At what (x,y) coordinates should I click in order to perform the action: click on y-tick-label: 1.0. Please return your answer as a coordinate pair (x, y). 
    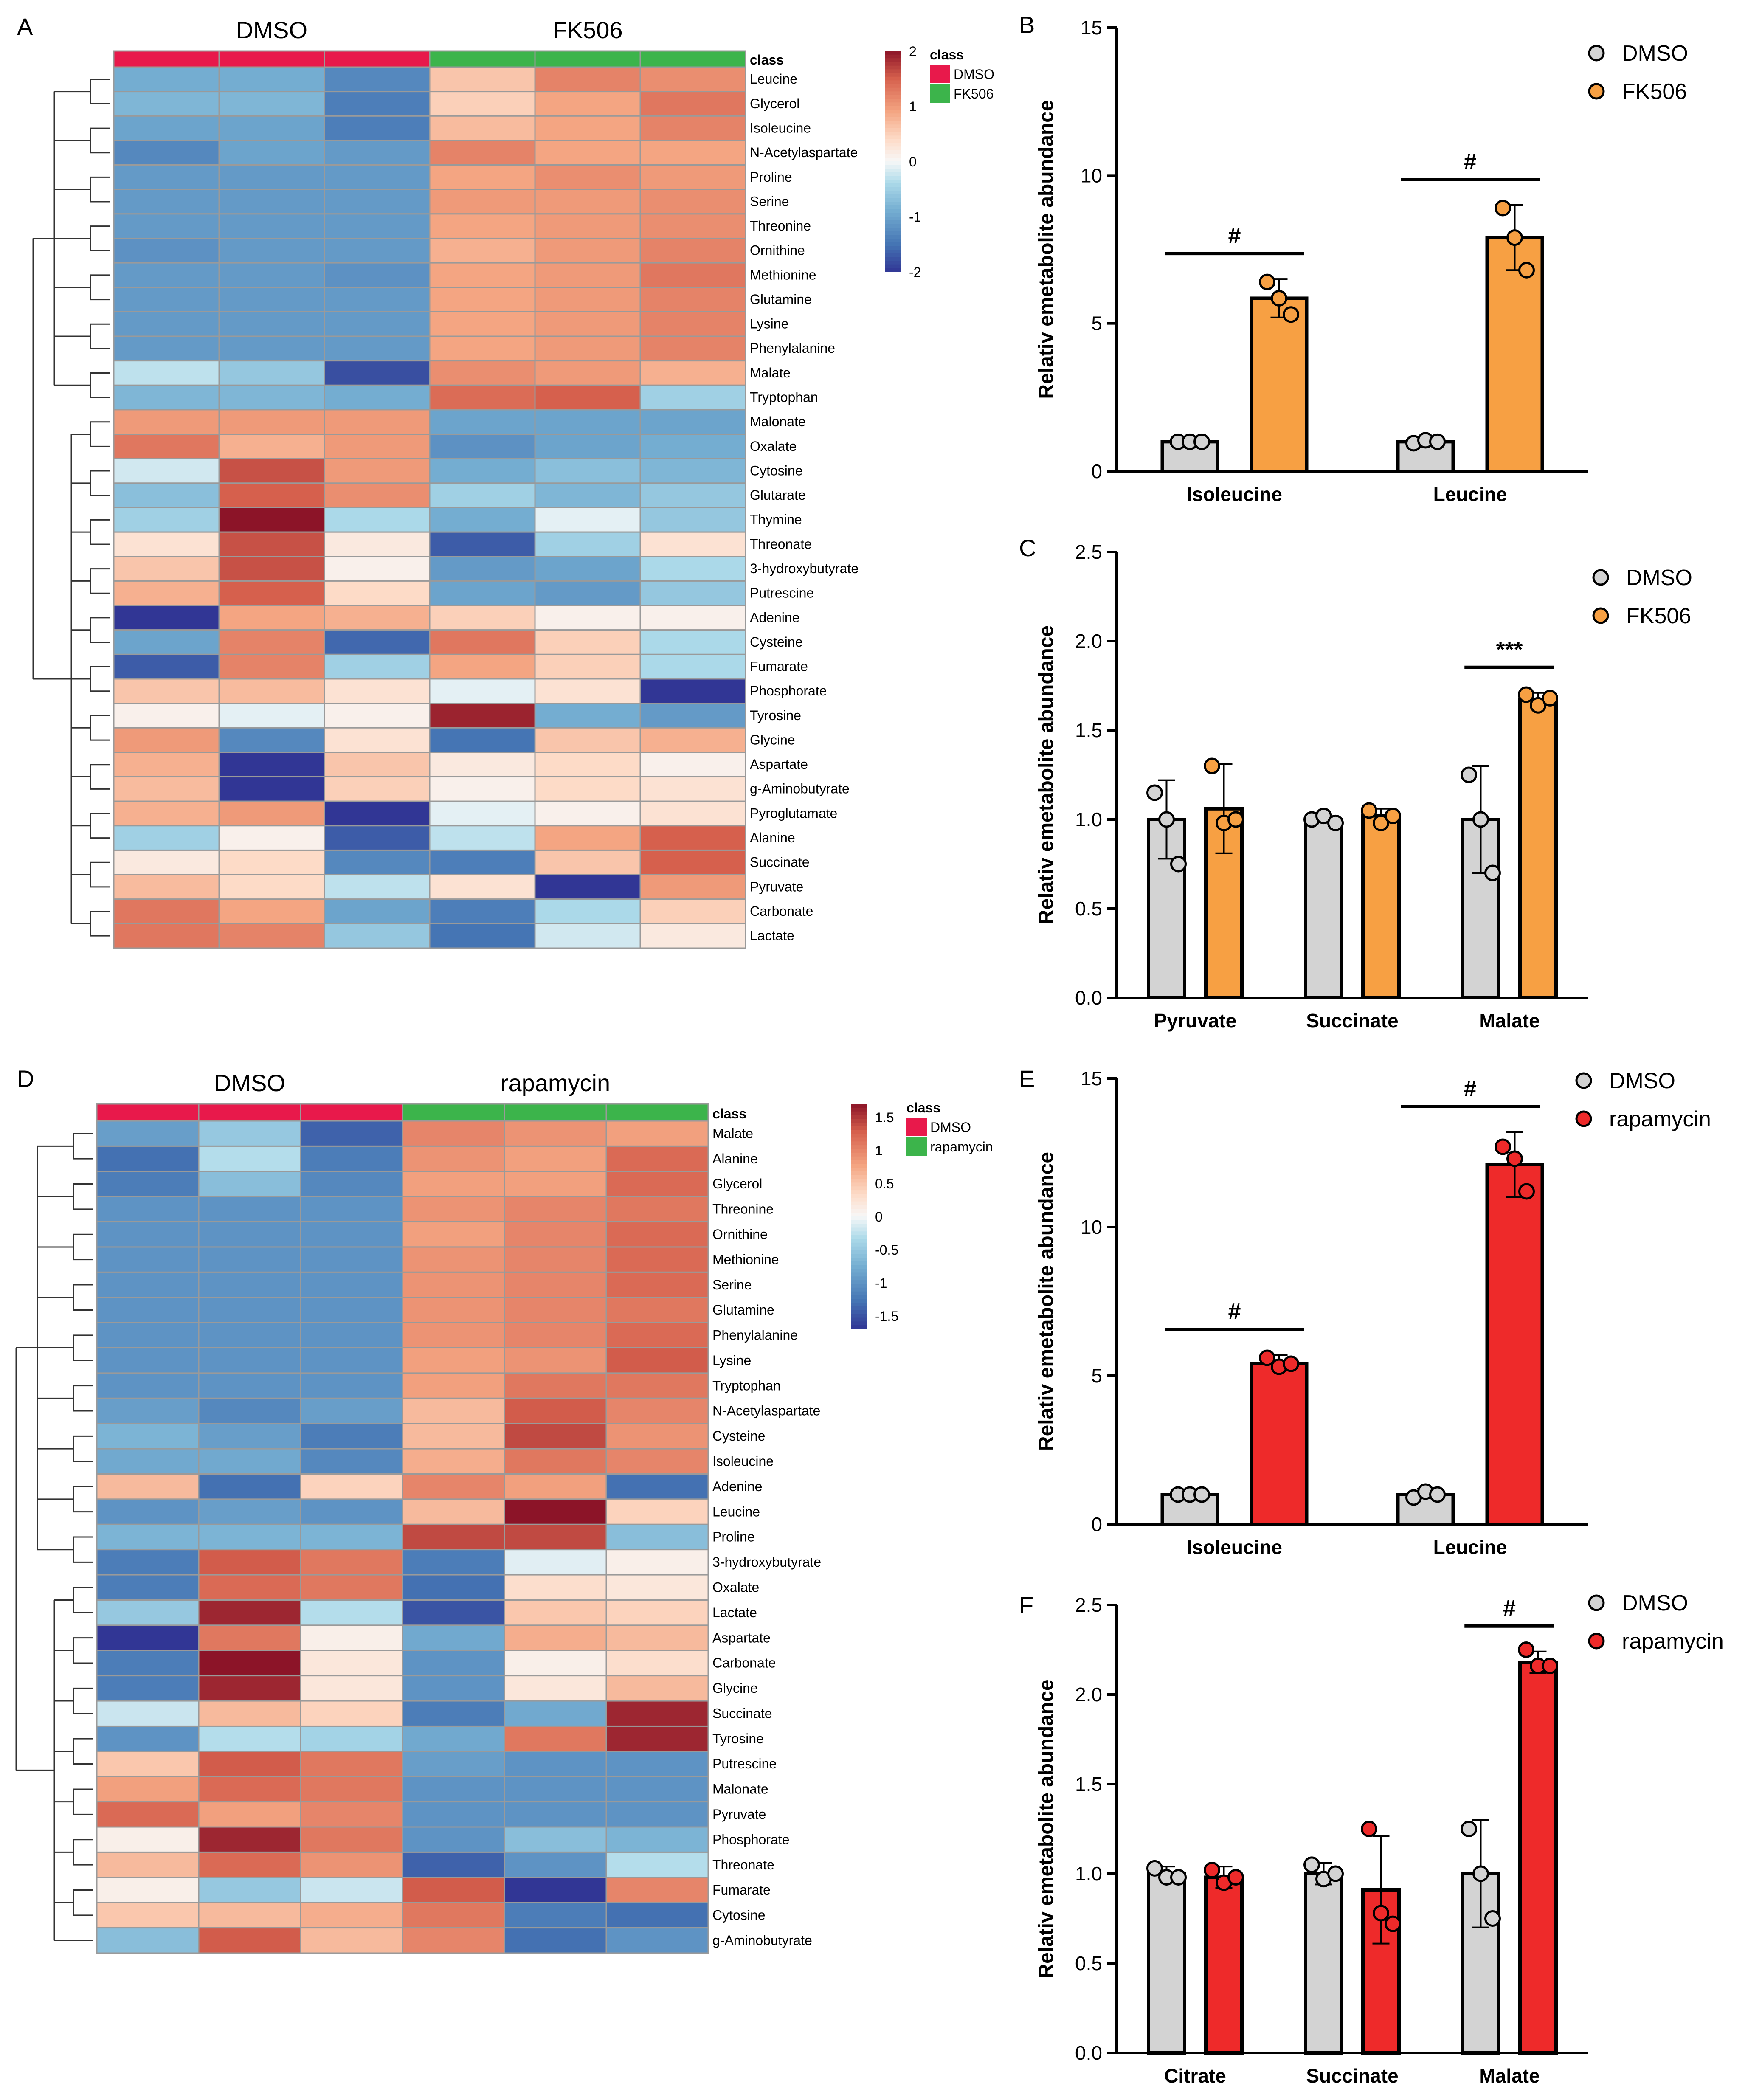
    Looking at the image, I should click on (1088, 1874).